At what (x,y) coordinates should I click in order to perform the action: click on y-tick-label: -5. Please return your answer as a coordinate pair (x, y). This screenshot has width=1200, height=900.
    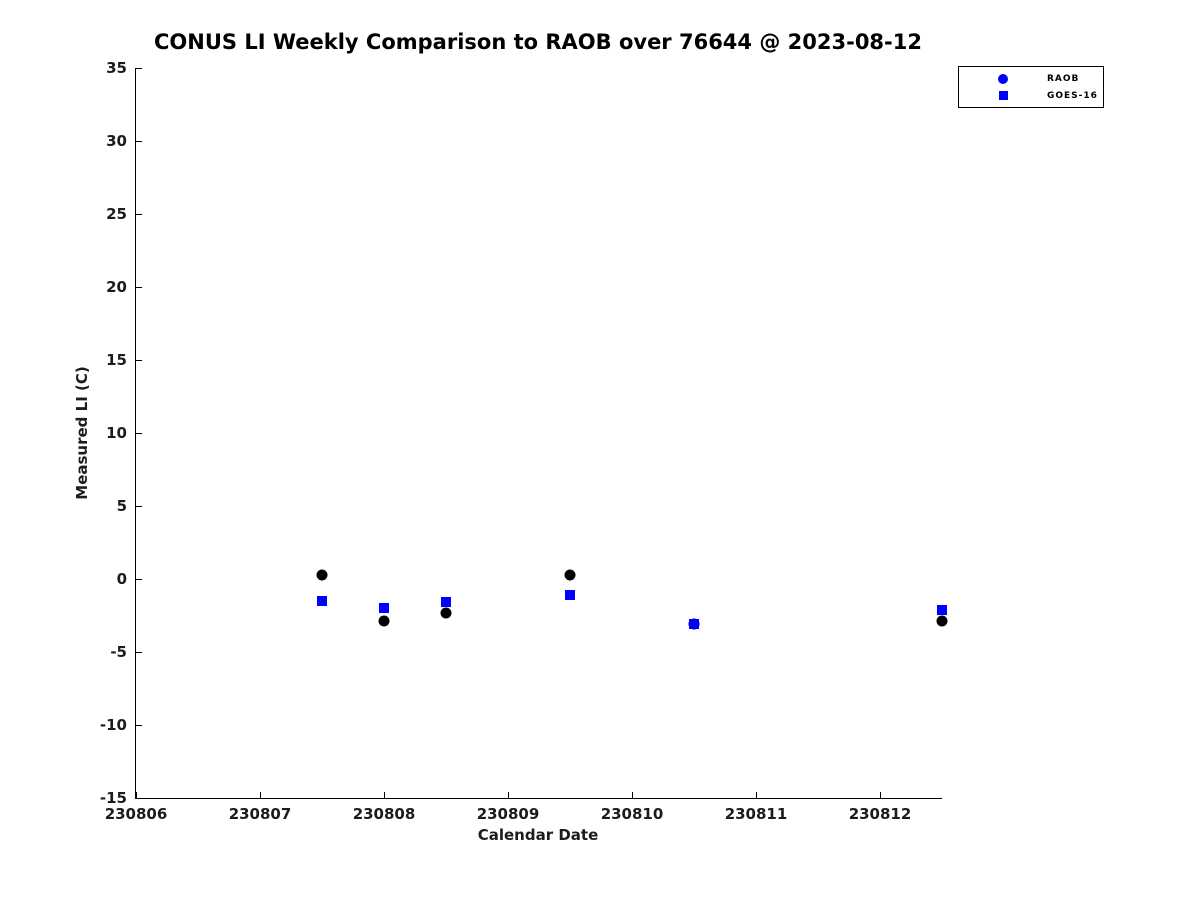
    Looking at the image, I should click on (118, 652).